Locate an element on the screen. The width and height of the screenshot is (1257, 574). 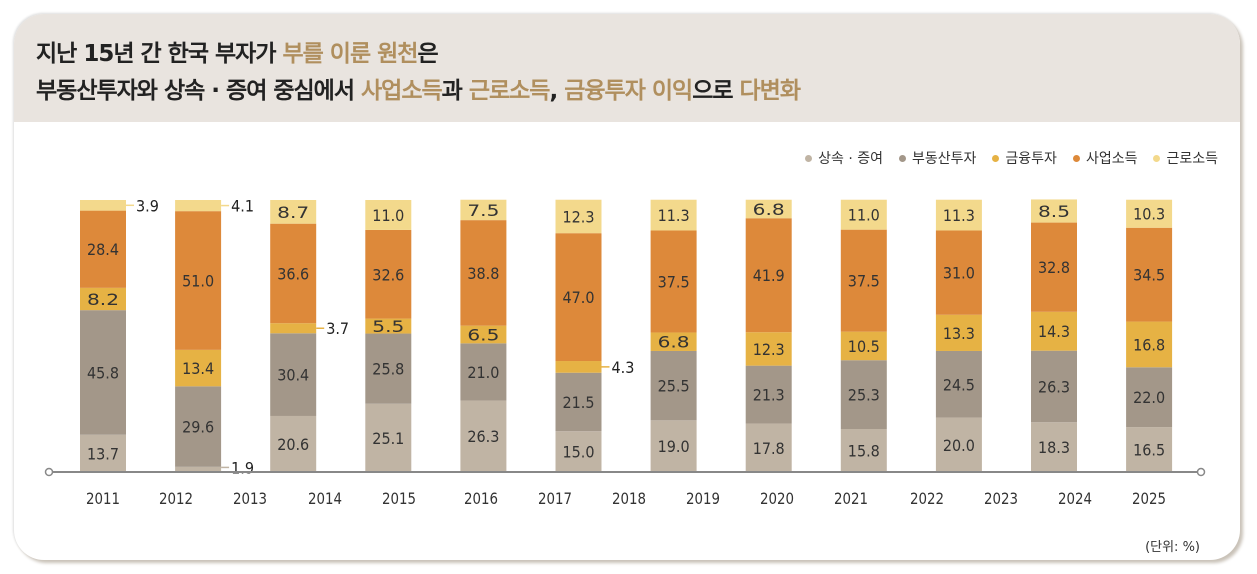
data-label: 25.5 is located at coordinates (674, 386).